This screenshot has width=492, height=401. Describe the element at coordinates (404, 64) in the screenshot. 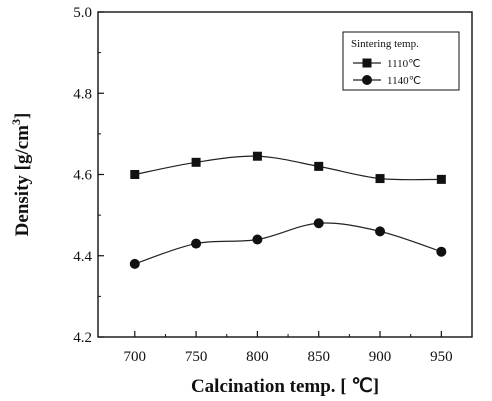

I see `legend-label: 1110℃` at that location.